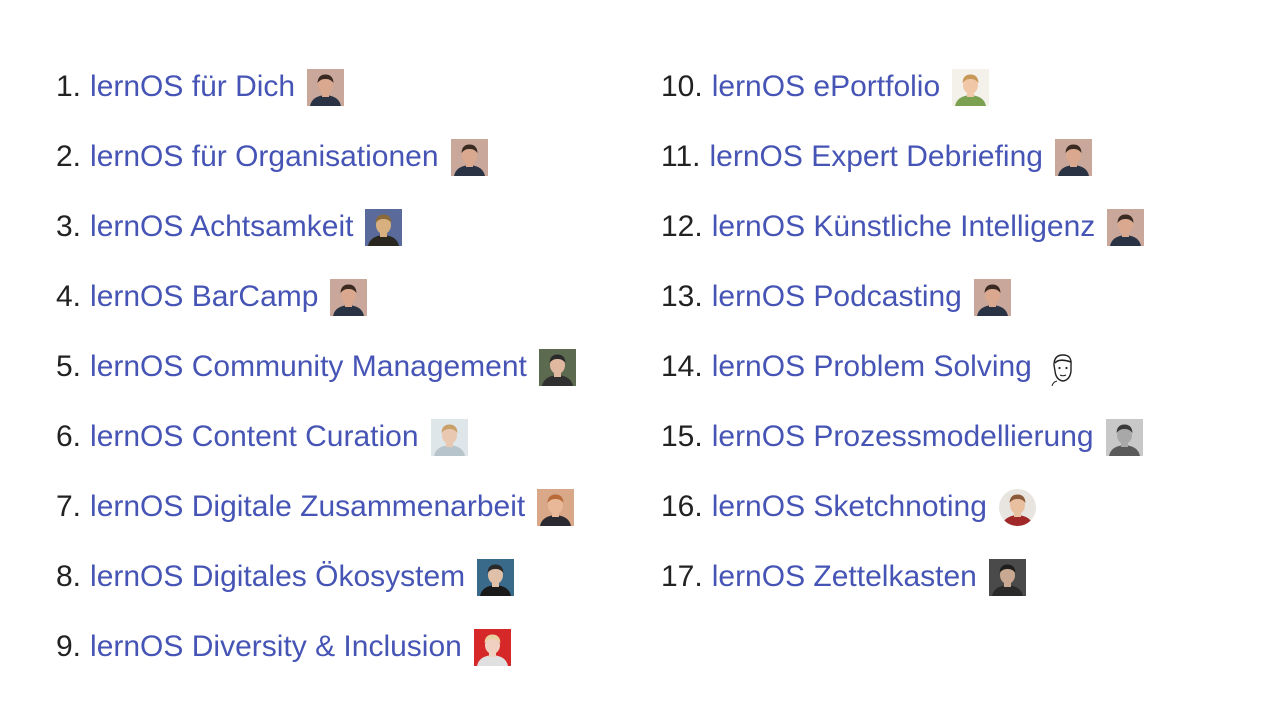 The image size is (1280, 720). Describe the element at coordinates (849, 506) in the screenshot. I see `guide-link: lernOS Sketchnoting` at that location.